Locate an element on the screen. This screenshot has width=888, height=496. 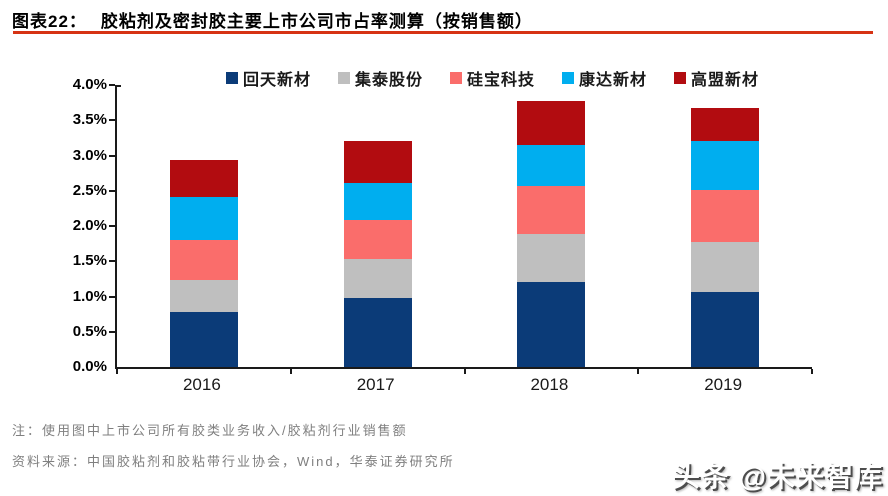
legend-item-高盟新材: 高盟新材 is located at coordinates (716, 78).